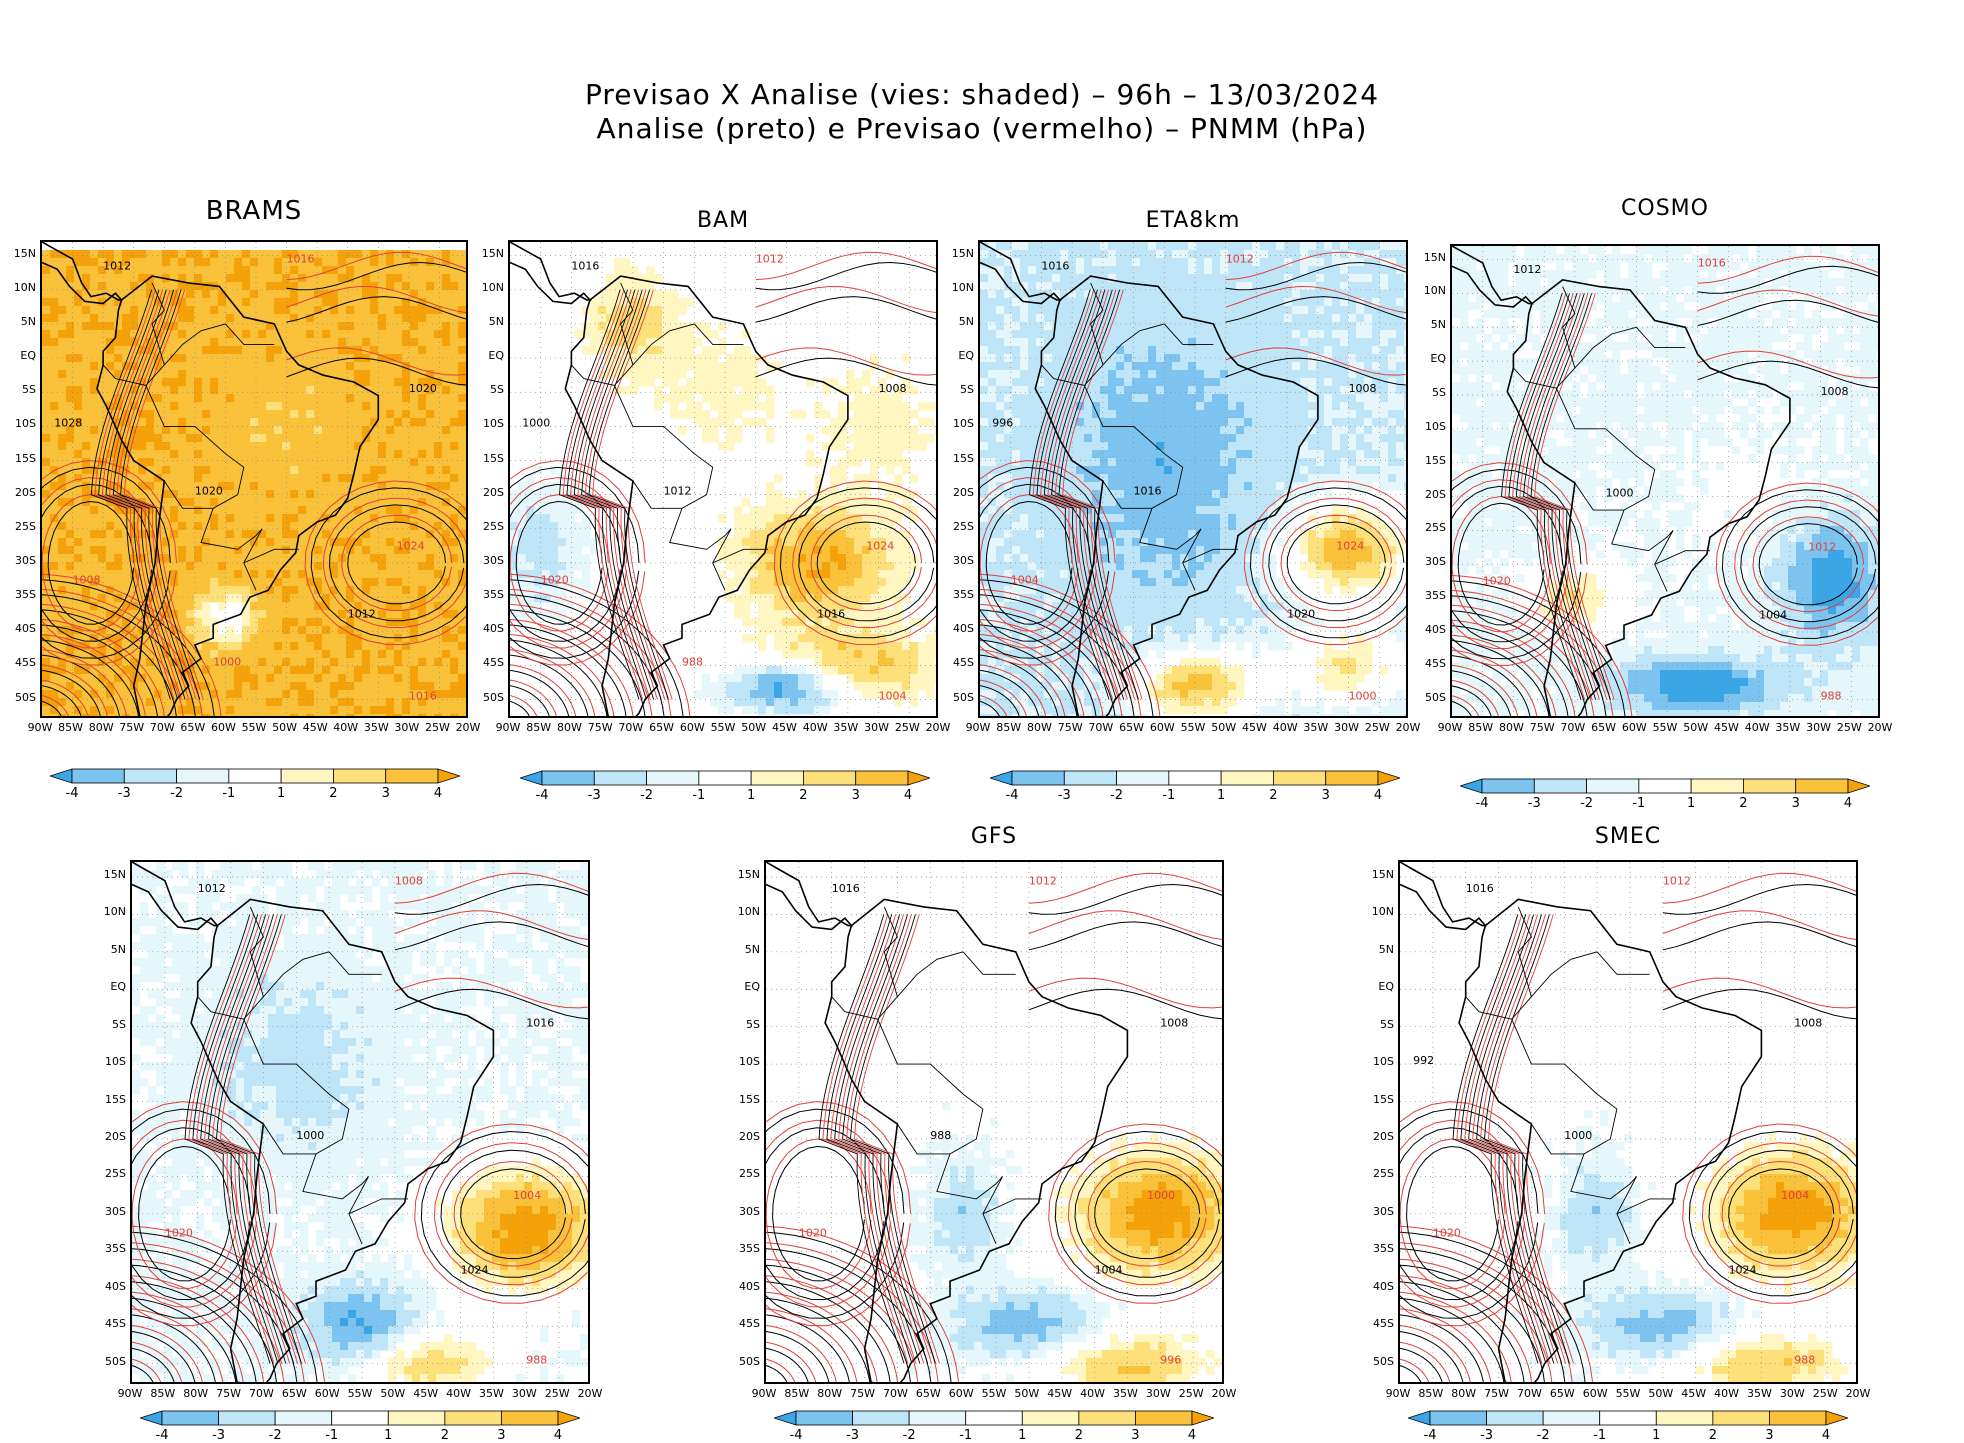  What do you see at coordinates (1595, 1393) in the screenshot?
I see `lon-tick-label: 60W` at bounding box center [1595, 1393].